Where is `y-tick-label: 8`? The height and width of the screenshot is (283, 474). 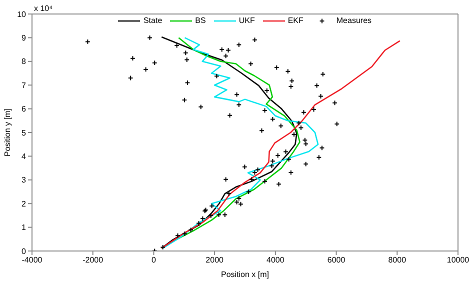
y-tick-label: 8 is located at coordinates (24, 61).